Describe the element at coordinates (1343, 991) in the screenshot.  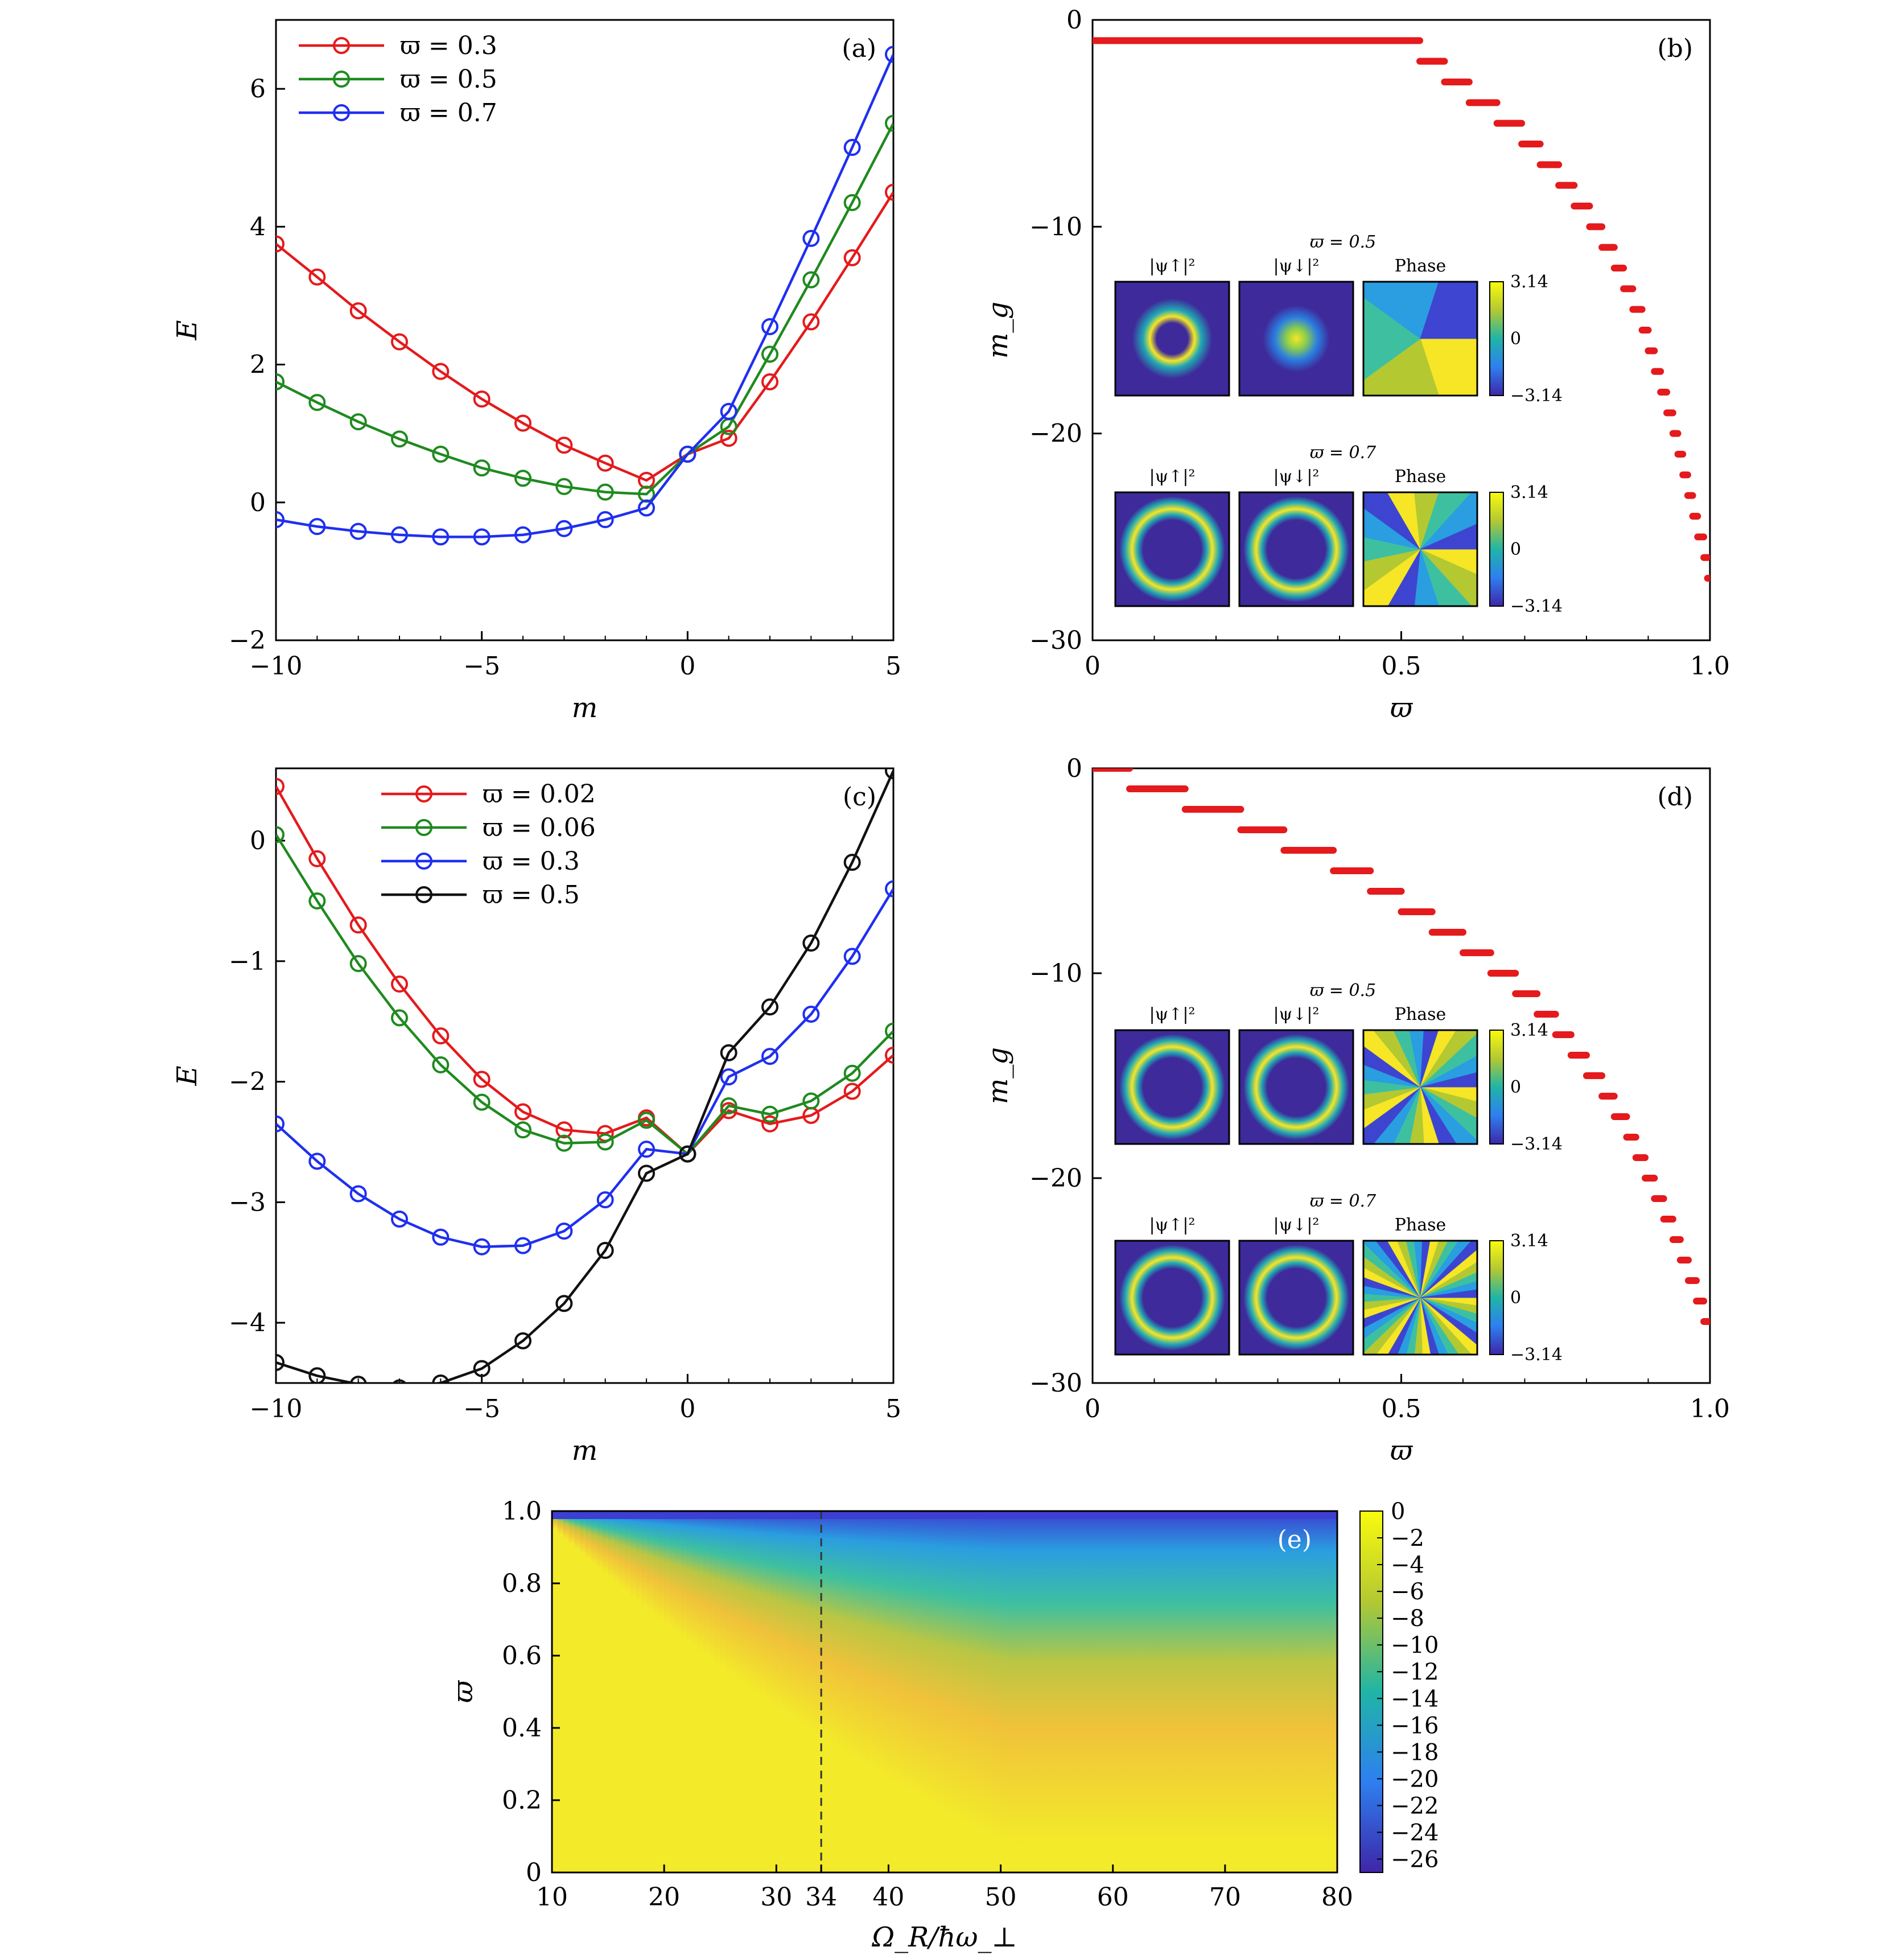
I see `panel-d-inset-0-inset-title: ϖ = 0.5` at that location.